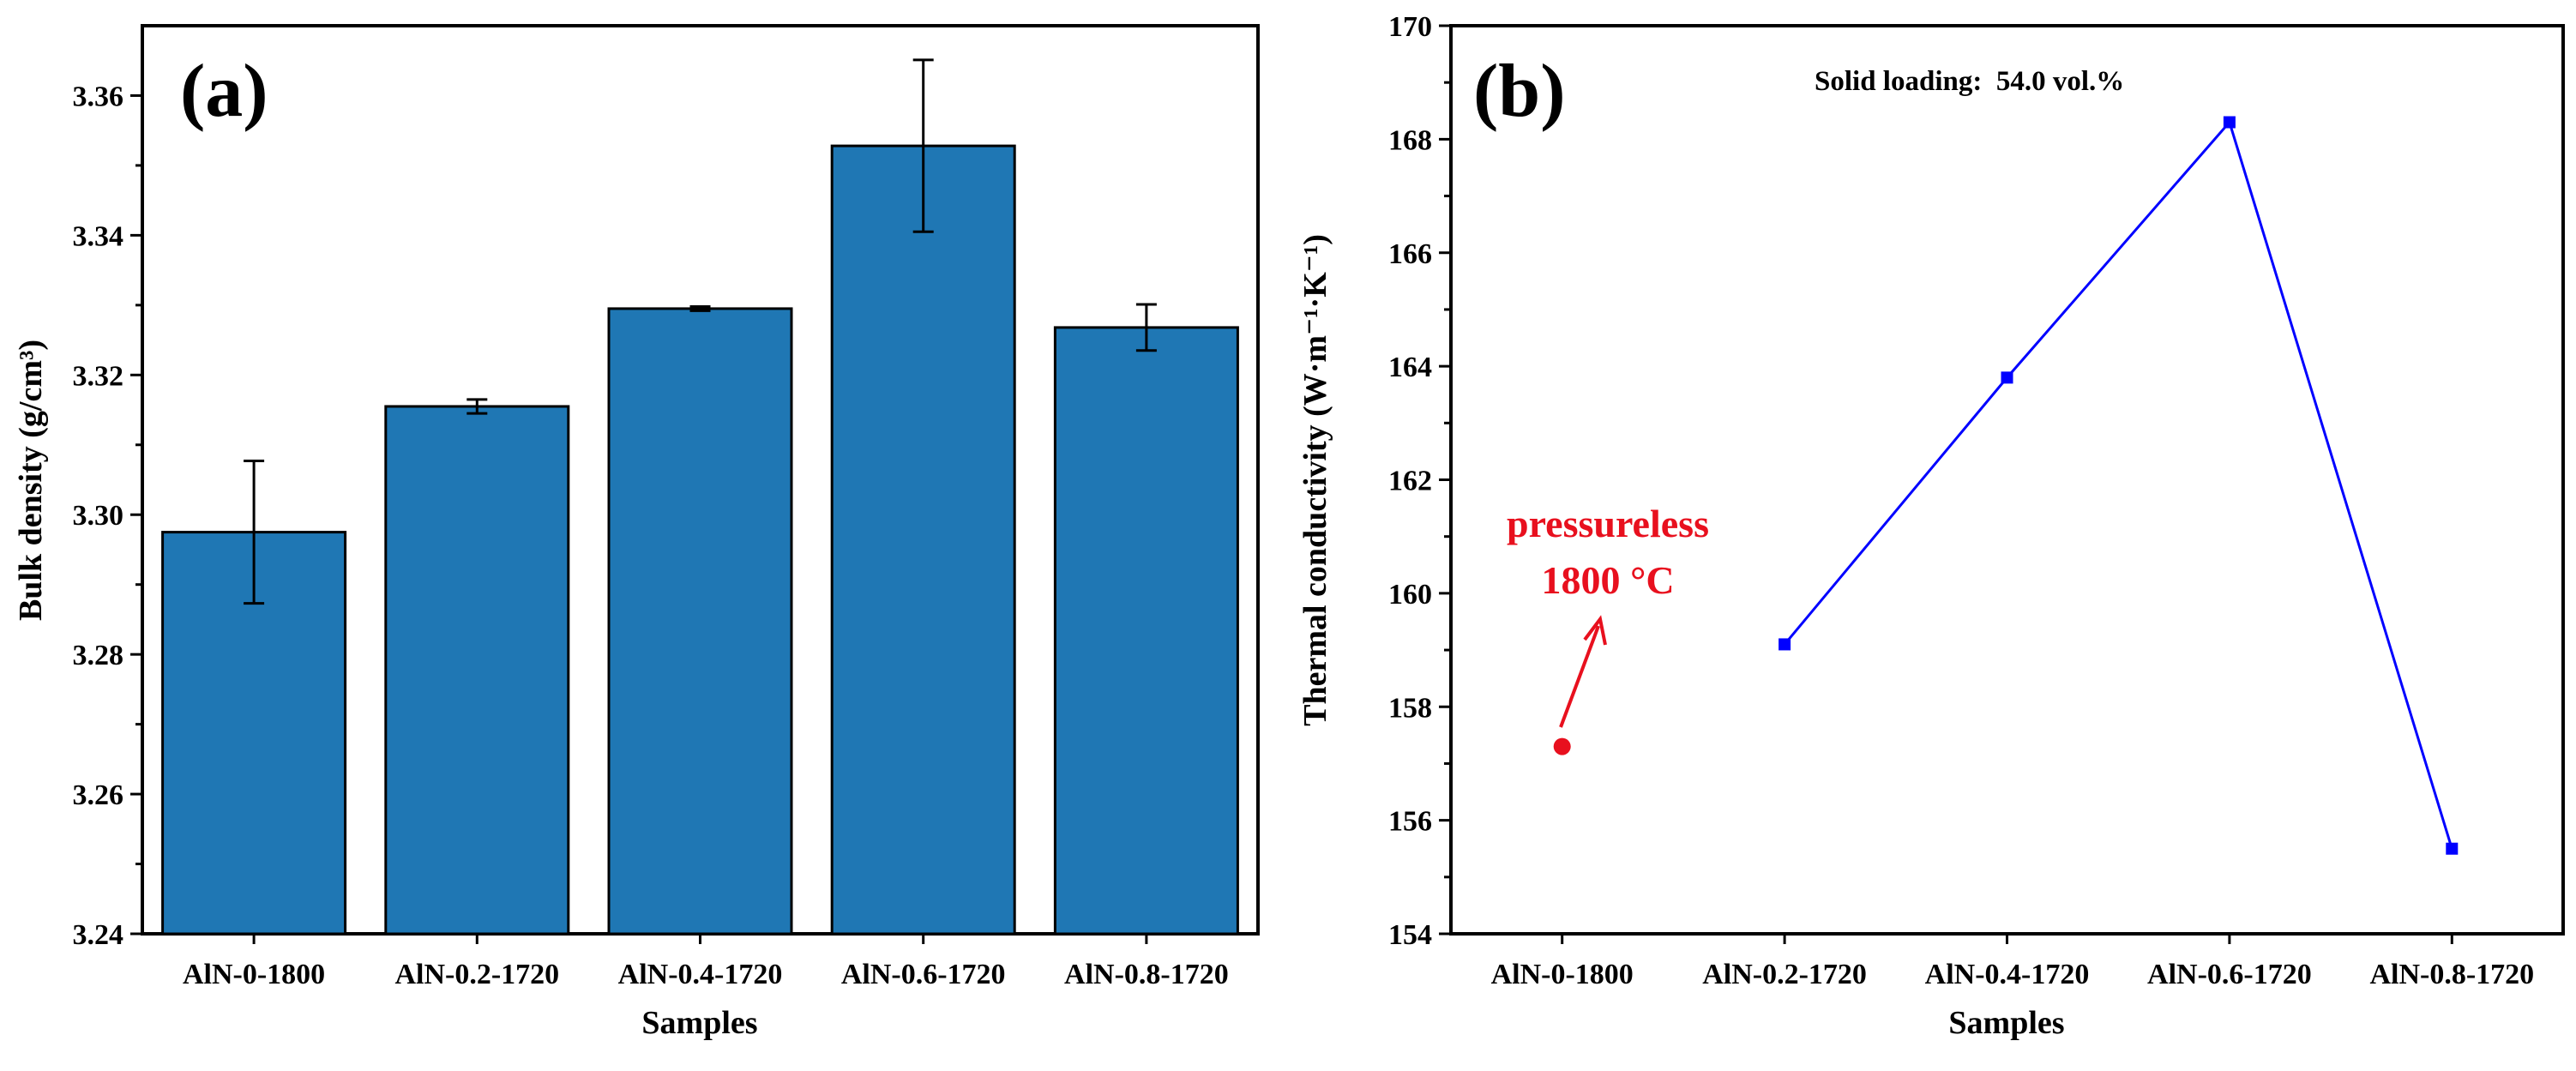  I want to click on y-tick-label: 156, so click(1410, 822).